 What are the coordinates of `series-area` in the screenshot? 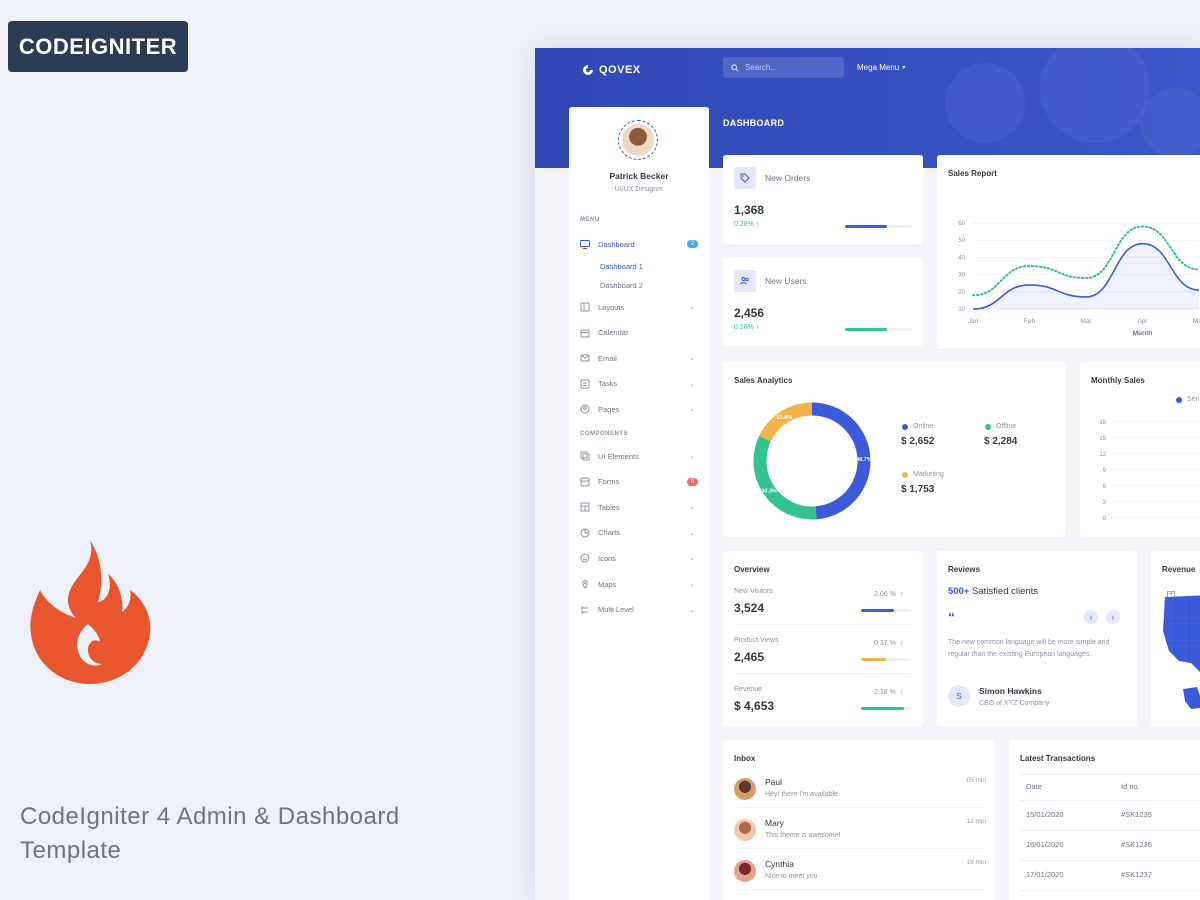 It's located at (1086, 276).